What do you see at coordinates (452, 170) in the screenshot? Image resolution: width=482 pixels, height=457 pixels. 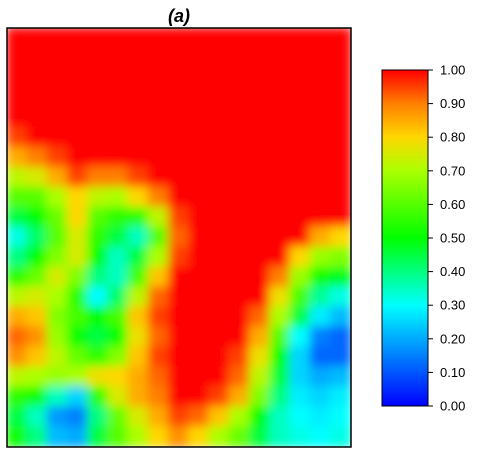 I see `colorbar-tick-label: 0.70` at bounding box center [452, 170].